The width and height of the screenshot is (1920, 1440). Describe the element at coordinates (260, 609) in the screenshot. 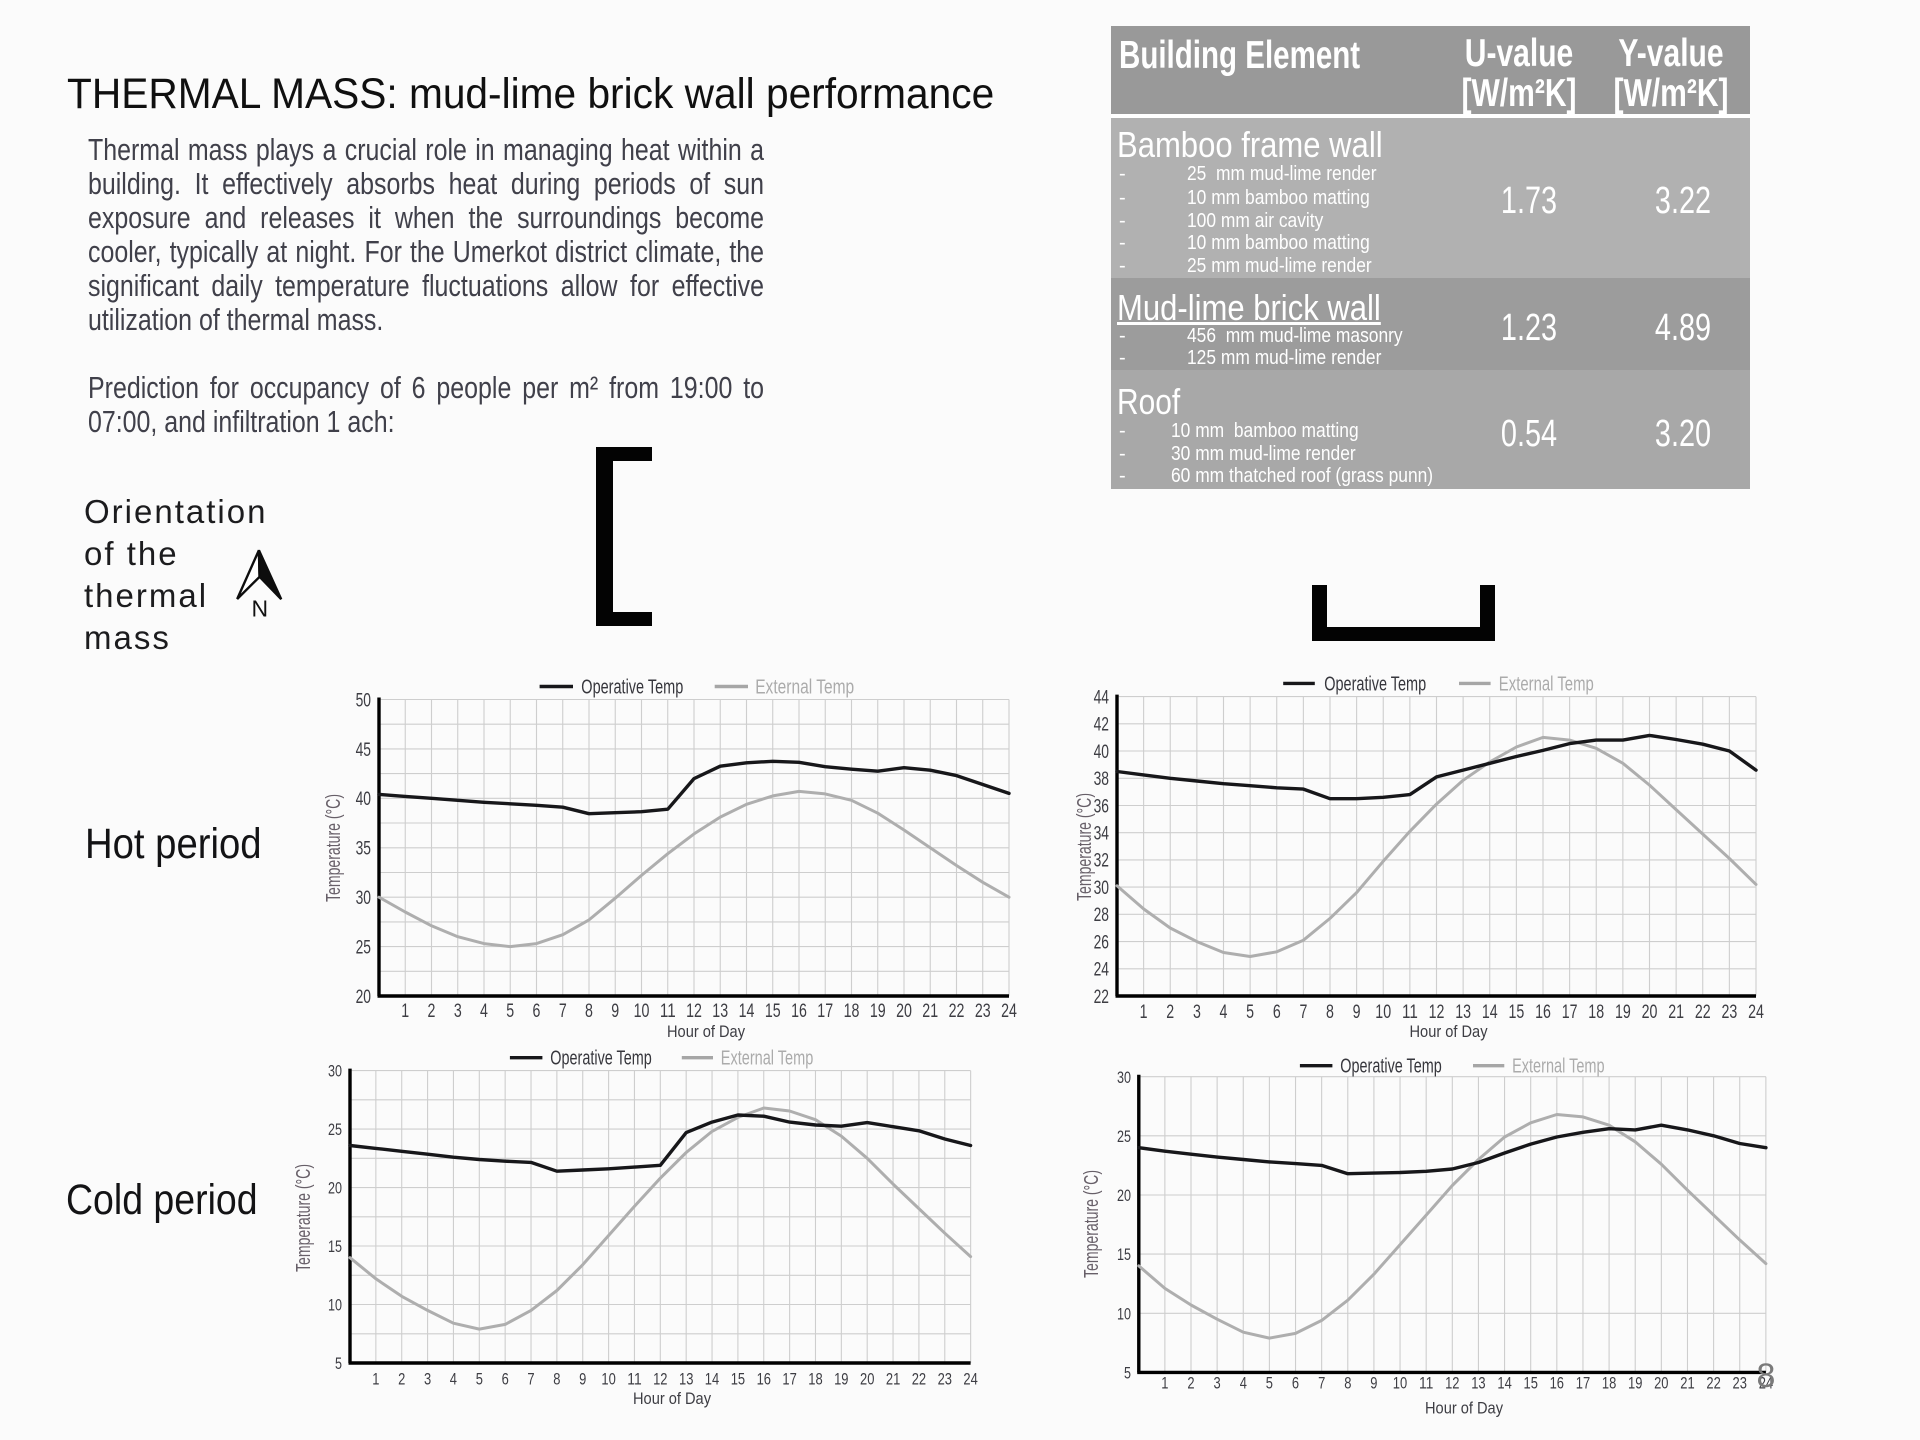

I see `svg-text: N` at that location.